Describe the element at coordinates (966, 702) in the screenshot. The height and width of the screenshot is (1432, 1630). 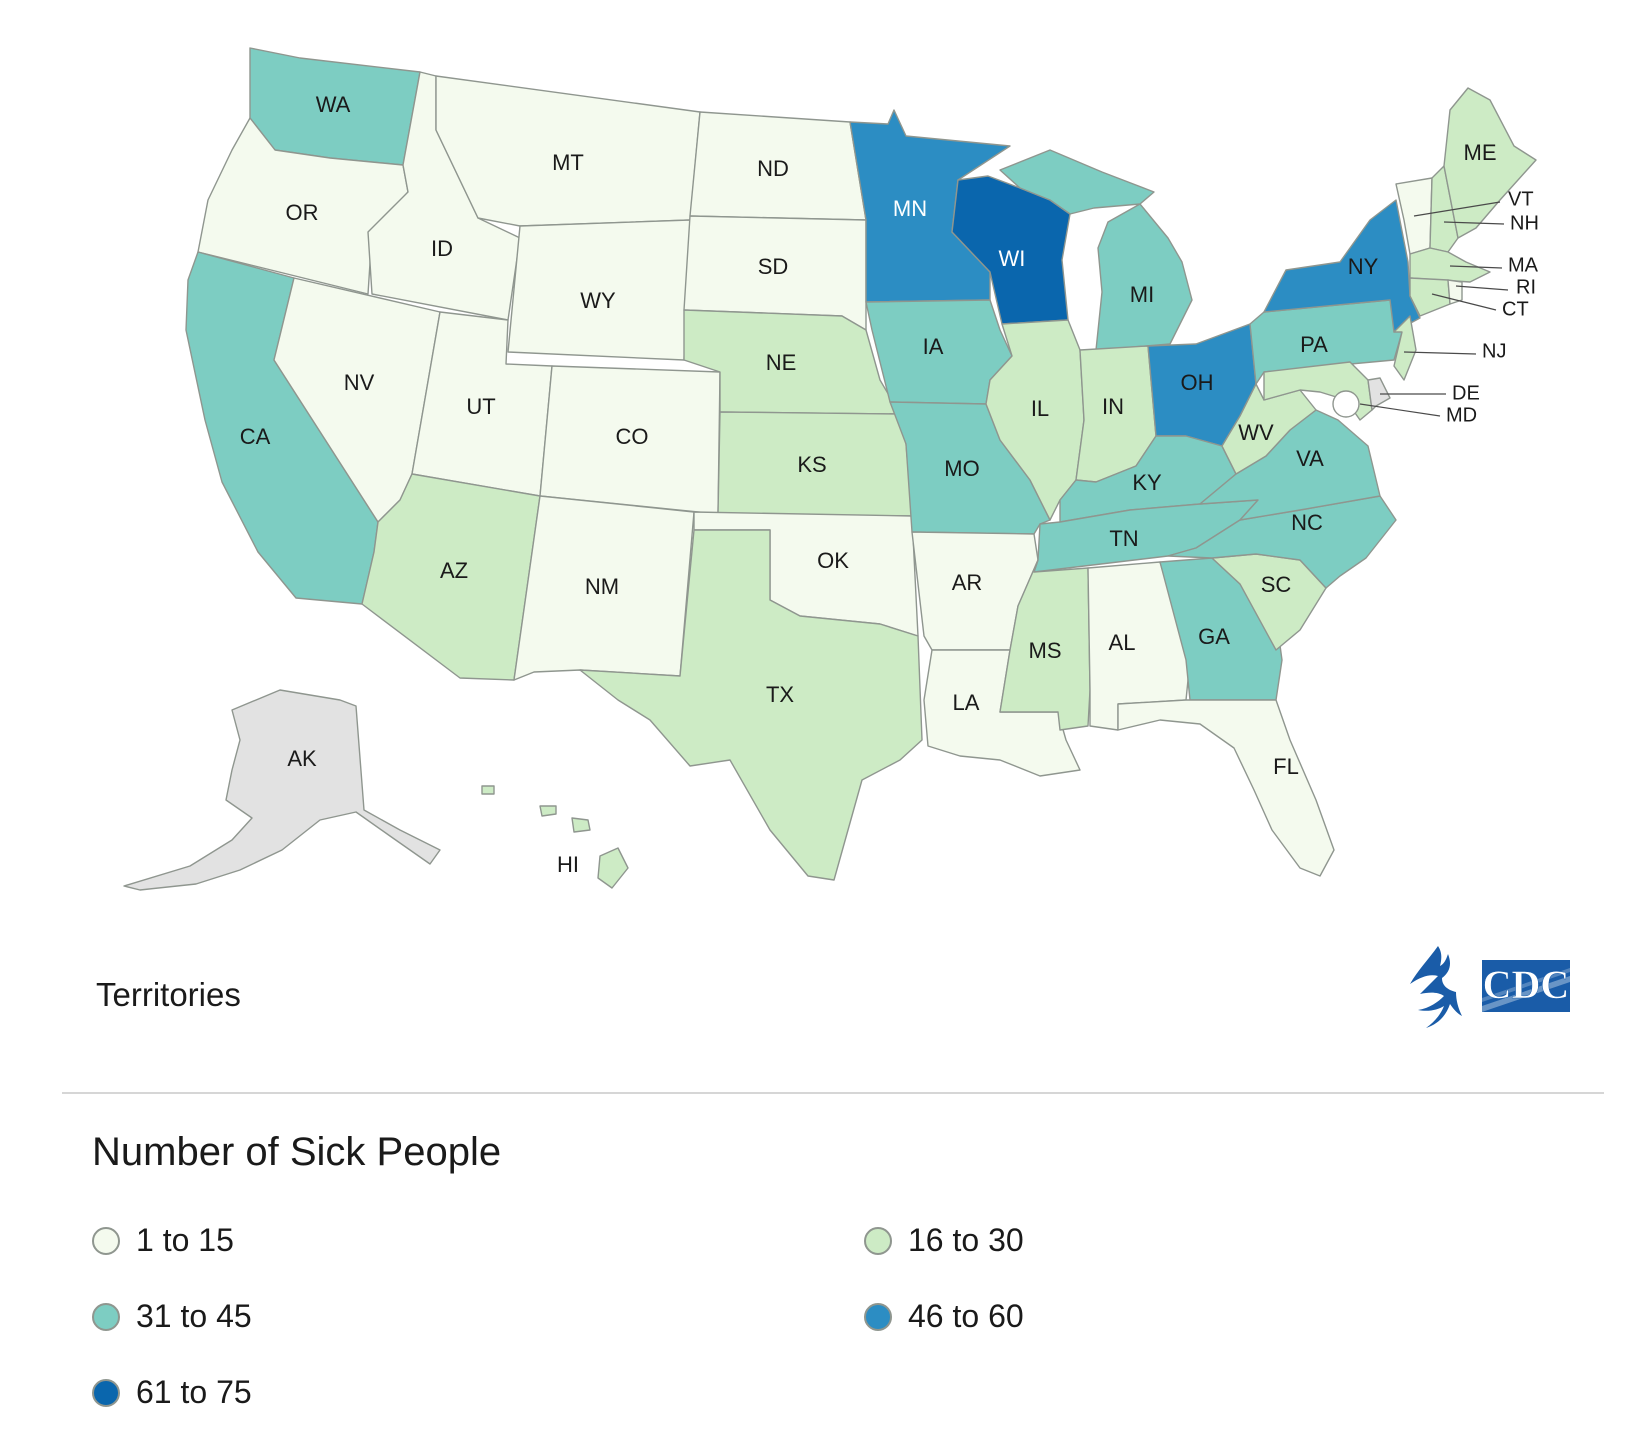
I see `state-label-LA: LA` at that location.